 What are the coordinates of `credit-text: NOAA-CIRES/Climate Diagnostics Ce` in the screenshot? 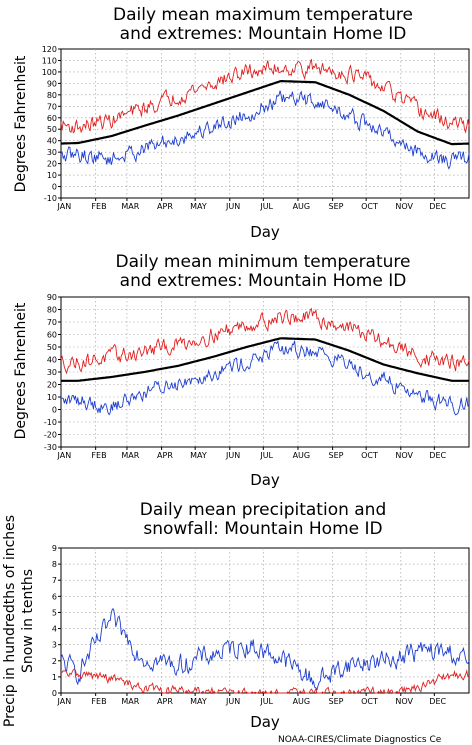 It's located at (360, 740).